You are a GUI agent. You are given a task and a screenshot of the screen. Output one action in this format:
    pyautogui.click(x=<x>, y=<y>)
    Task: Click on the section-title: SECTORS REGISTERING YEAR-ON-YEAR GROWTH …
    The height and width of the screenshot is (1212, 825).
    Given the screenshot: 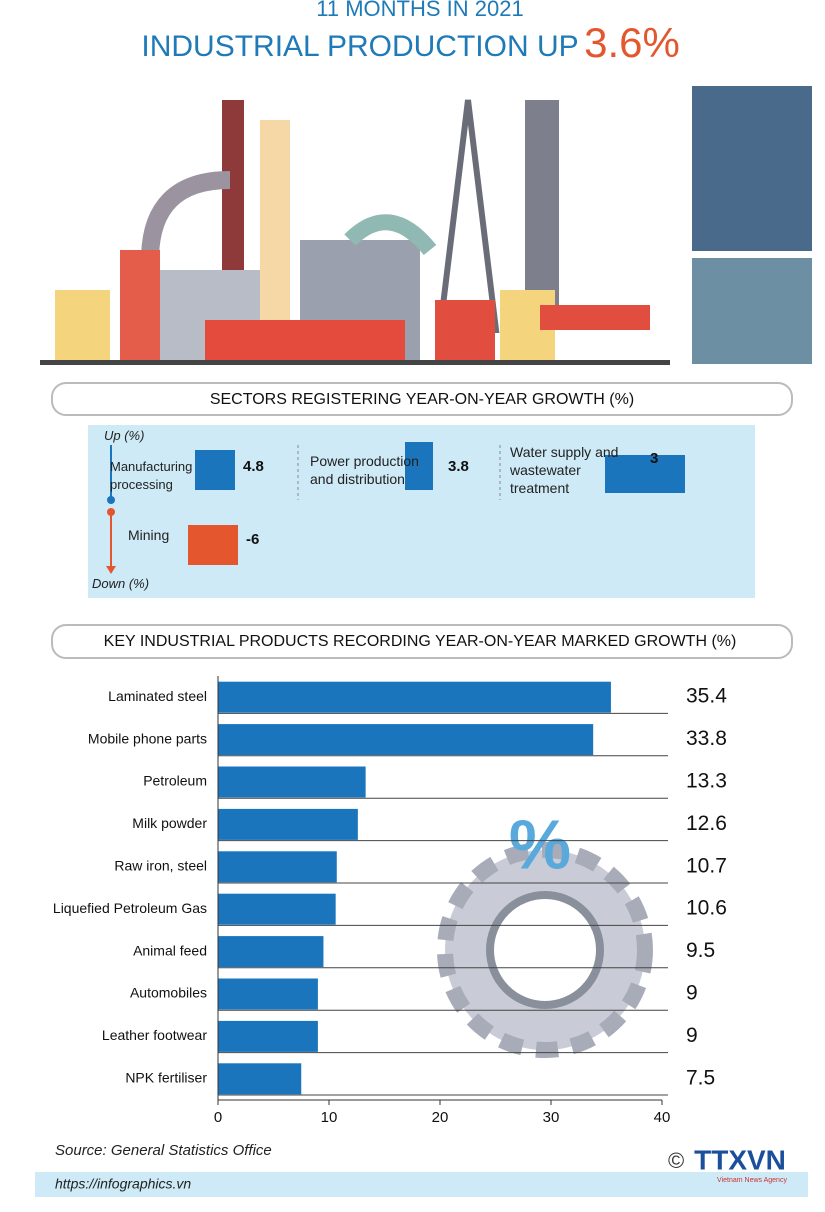 What is the action you would take?
    pyautogui.click(x=422, y=399)
    